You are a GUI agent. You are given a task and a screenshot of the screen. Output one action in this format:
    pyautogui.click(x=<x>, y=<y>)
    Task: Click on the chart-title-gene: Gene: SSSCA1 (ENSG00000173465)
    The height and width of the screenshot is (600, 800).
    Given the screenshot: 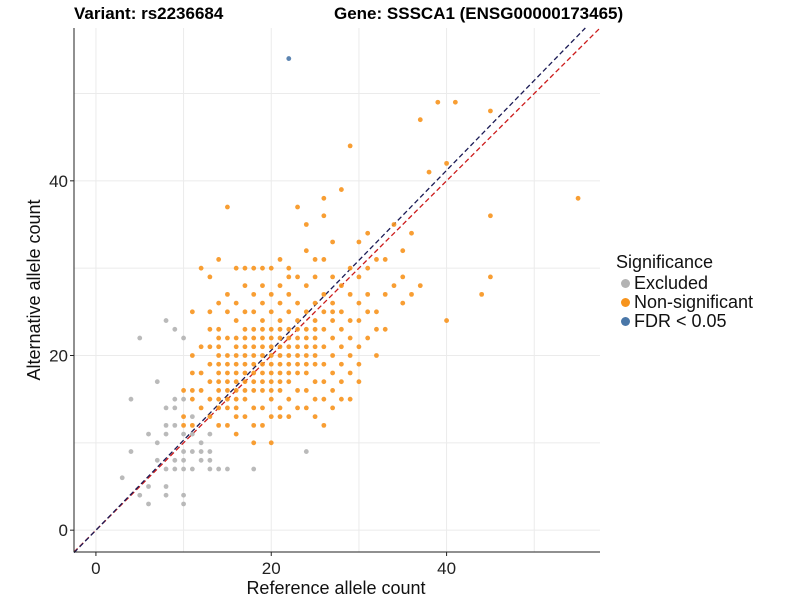 What is the action you would take?
    pyautogui.click(x=479, y=13)
    